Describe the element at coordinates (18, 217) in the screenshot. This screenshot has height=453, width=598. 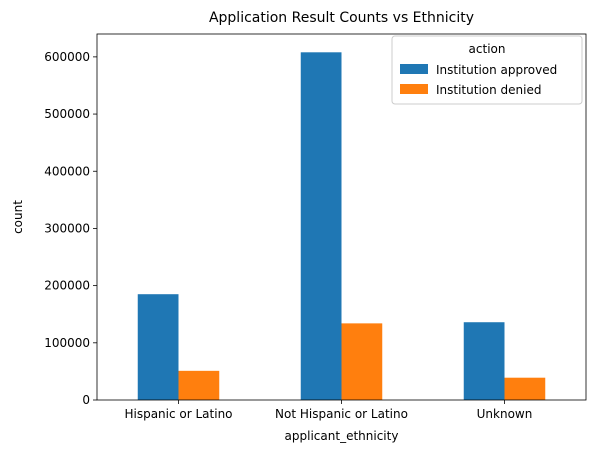
I see `y-axis-label: count` at that location.